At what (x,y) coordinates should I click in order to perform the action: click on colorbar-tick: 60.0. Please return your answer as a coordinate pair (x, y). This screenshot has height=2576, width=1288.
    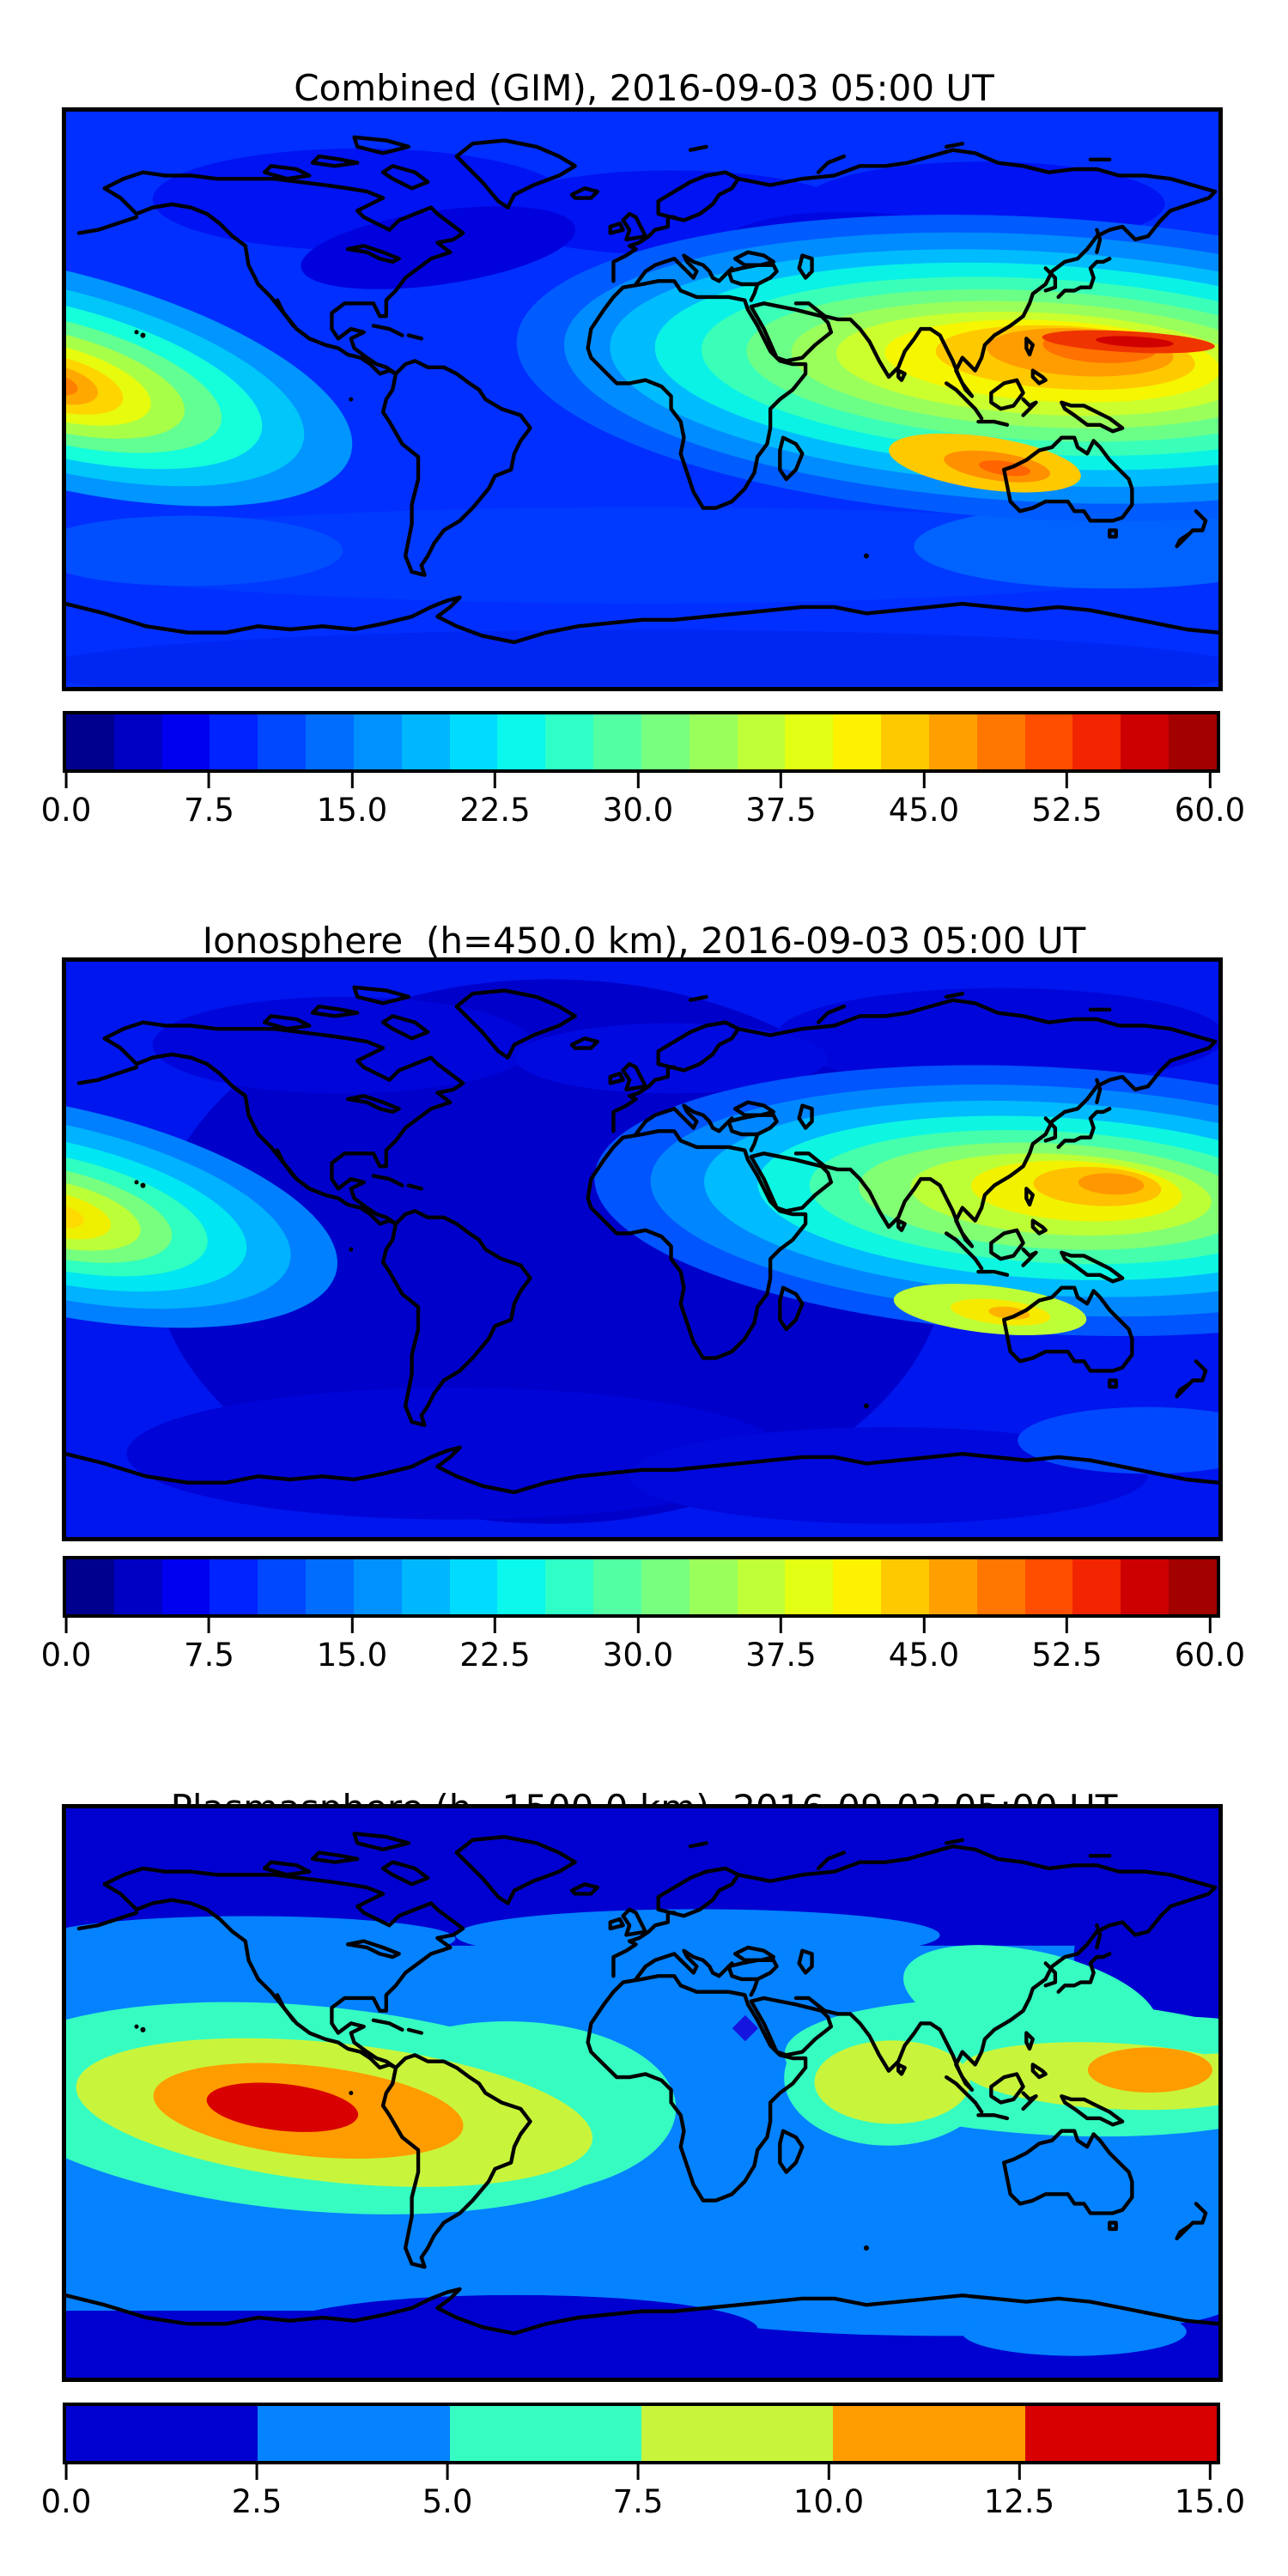
    Looking at the image, I should click on (1210, 1646).